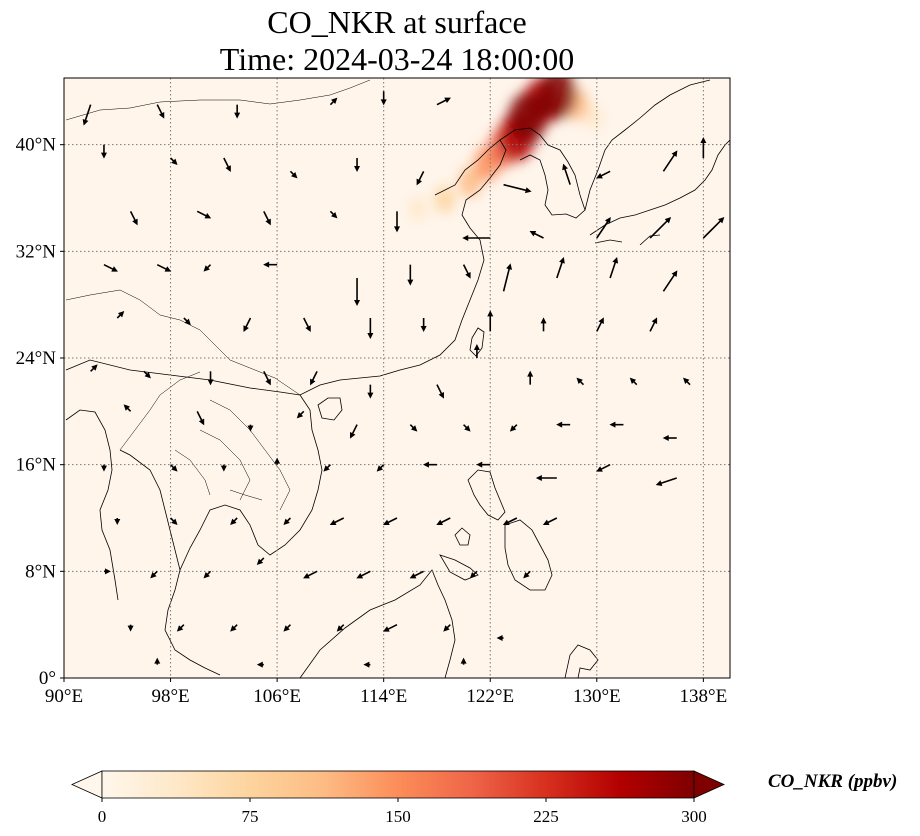 Image resolution: width=920 pixels, height=836 pixels. What do you see at coordinates (597, 696) in the screenshot?
I see `longitude-tick-label: 130°E` at bounding box center [597, 696].